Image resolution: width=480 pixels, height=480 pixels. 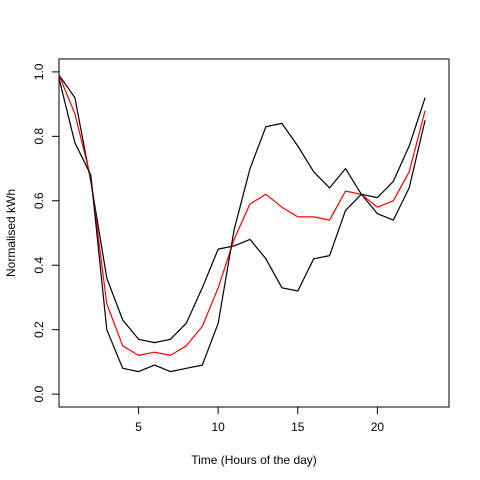 I want to click on y-tick-label: 1.0, so click(x=39, y=71).